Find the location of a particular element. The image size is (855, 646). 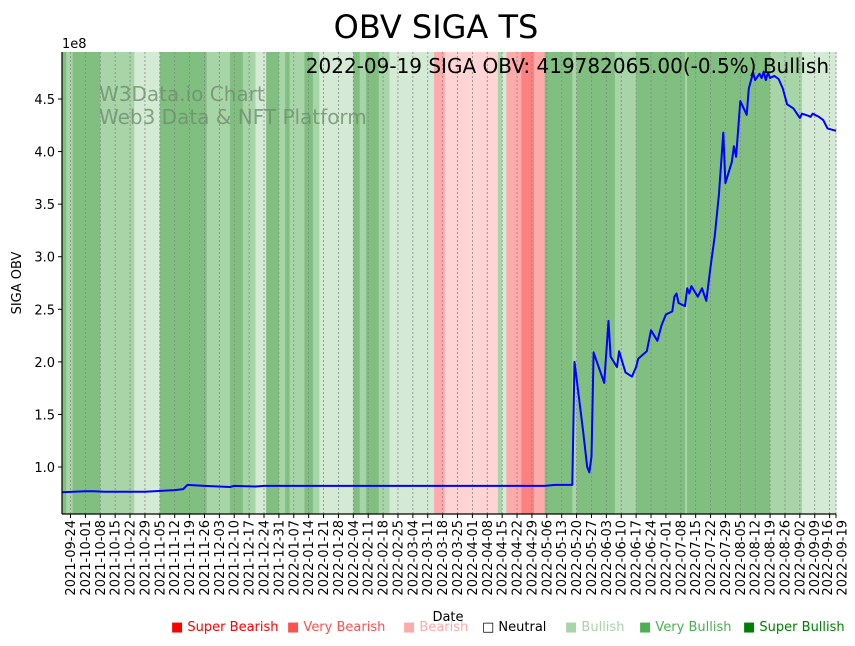

x-tick-label: 2022-07-01 is located at coordinates (666, 558).